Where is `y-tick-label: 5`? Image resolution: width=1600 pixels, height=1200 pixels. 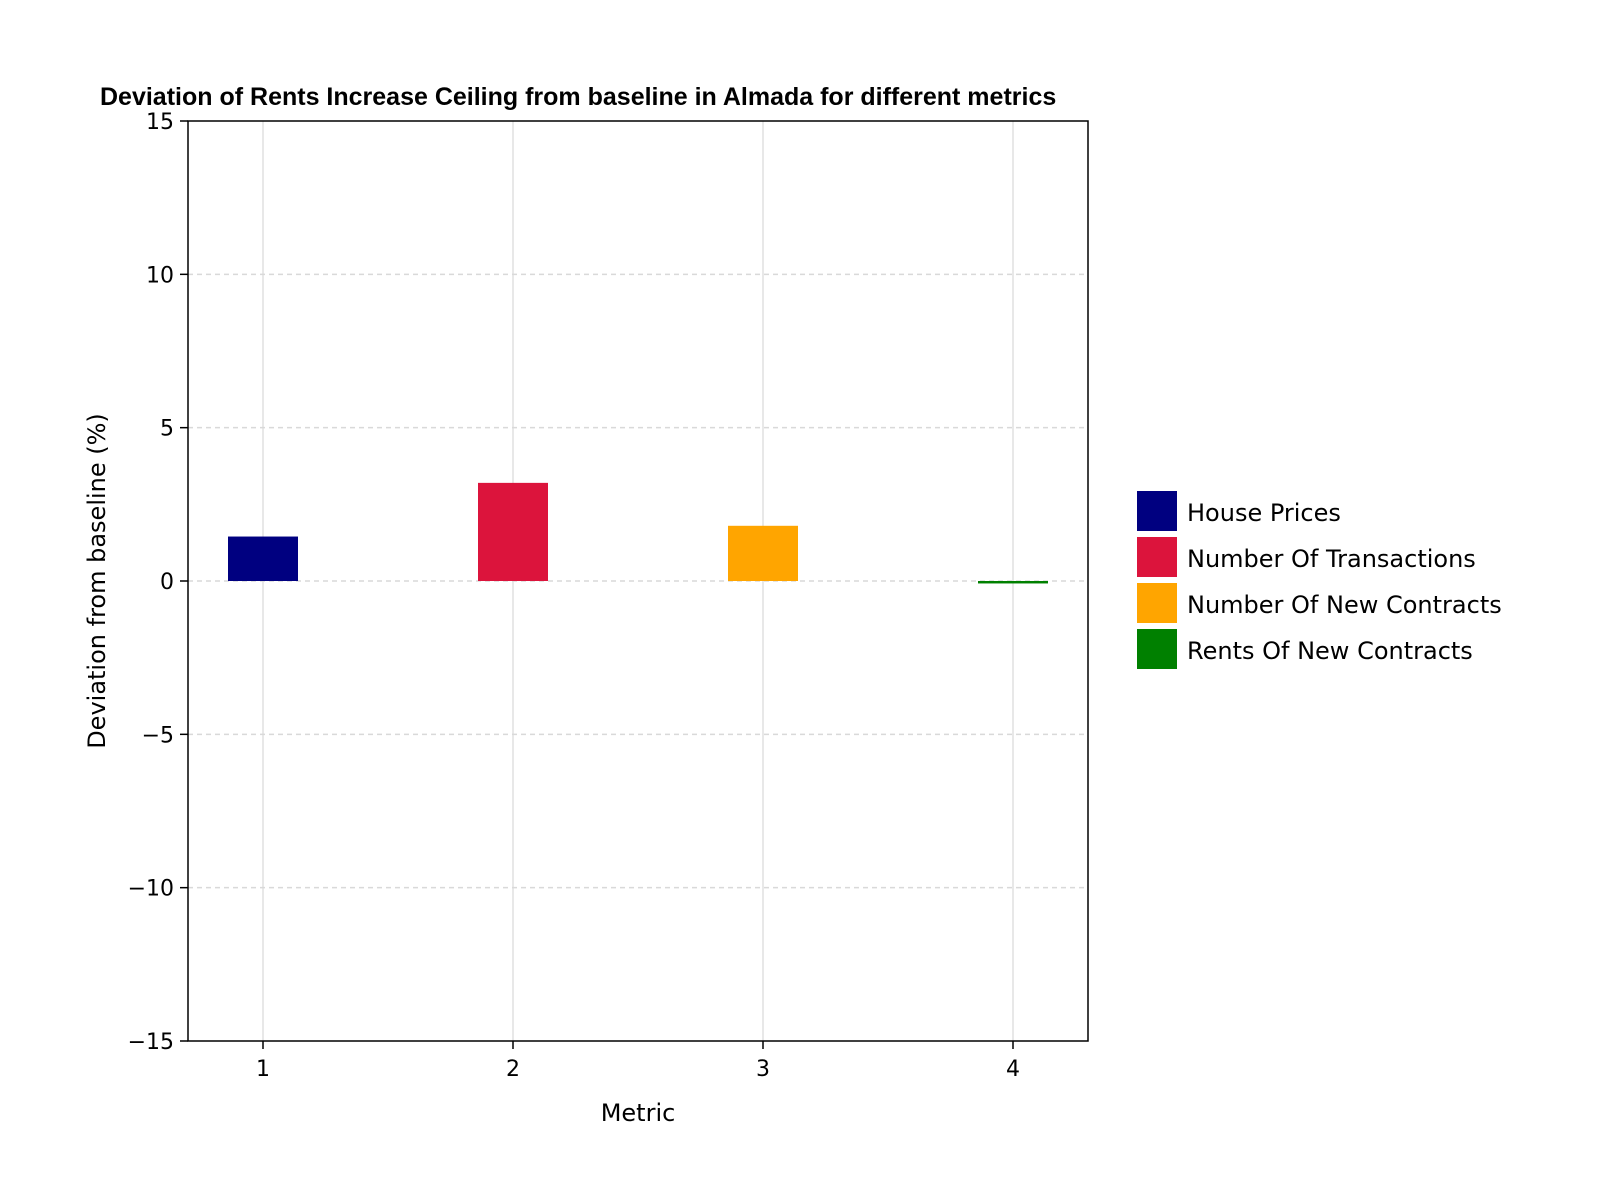 y-tick-label: 5 is located at coordinates (167, 429).